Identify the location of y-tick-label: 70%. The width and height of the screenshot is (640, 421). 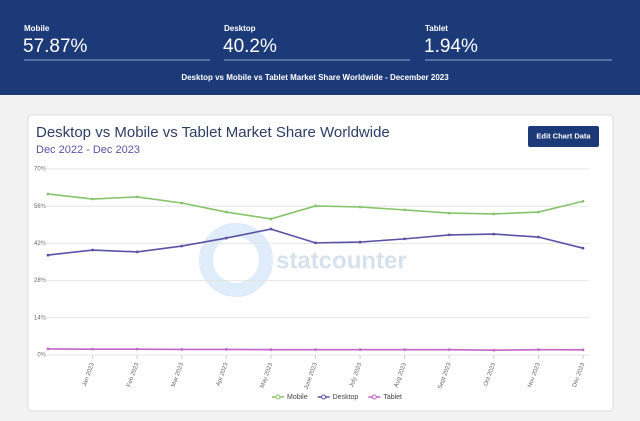
(40, 170).